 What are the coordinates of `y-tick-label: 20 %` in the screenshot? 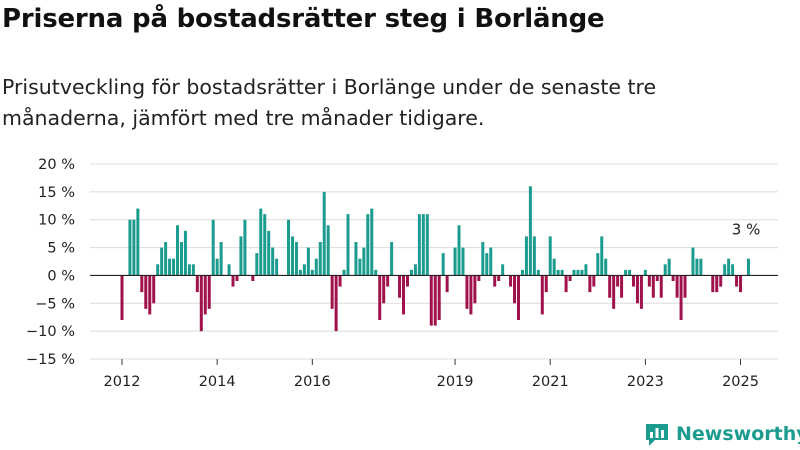 It's located at (56, 165).